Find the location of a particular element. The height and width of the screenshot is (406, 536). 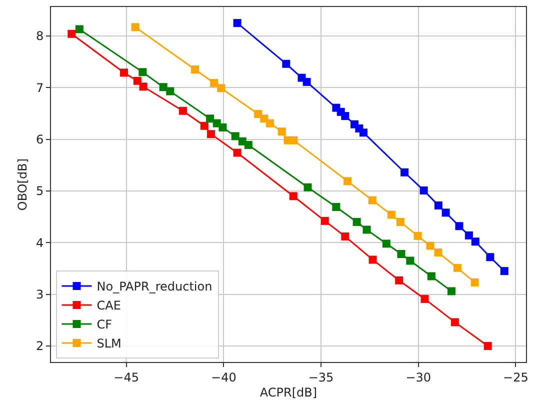

y-tick-label: 5 is located at coordinates (40, 191).